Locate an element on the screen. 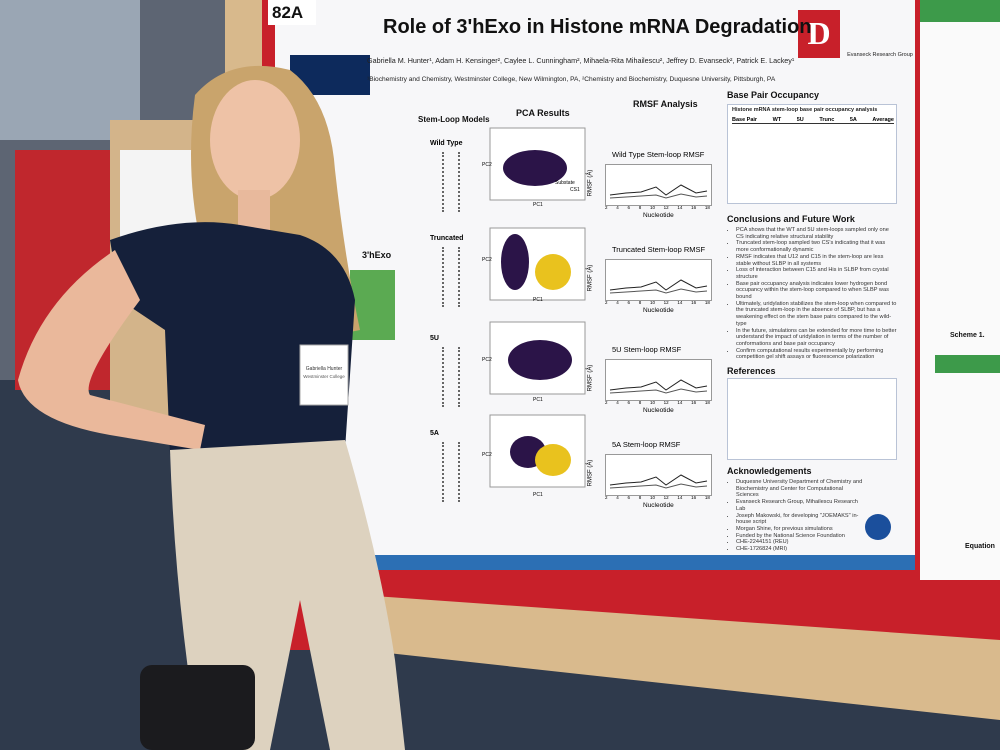  table-header: Base Pair WT 5U Trunc 5A Average is located at coordinates (813, 120).